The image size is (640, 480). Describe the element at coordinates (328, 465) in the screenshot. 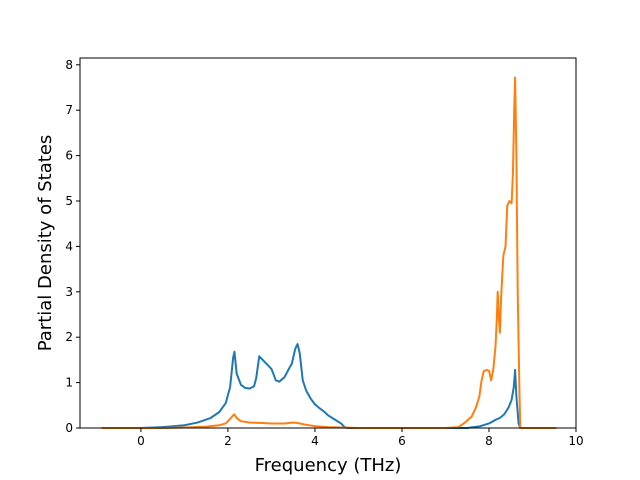

I see `x-axis-label: Frequency (THz)` at that location.